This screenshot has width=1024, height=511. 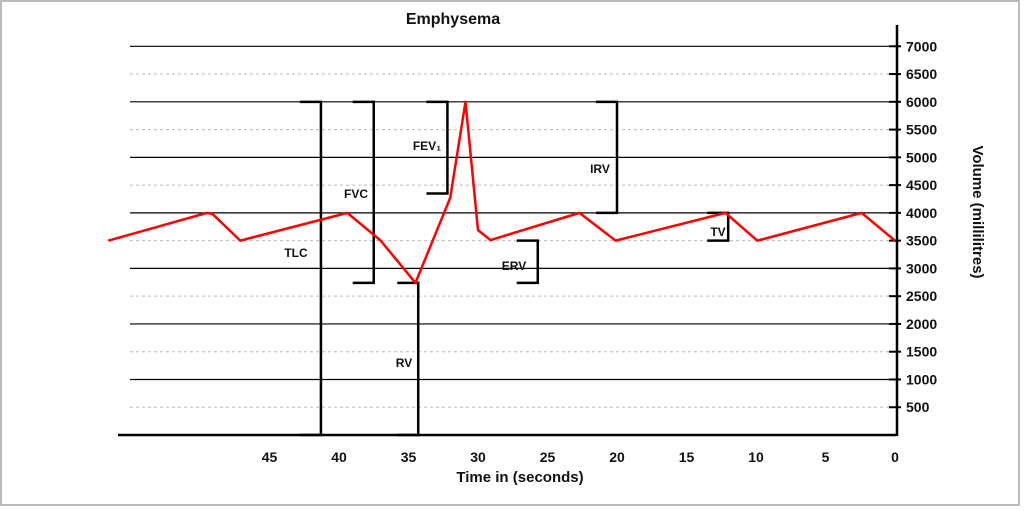 I want to click on annotation-label: TV, so click(x=717, y=232).